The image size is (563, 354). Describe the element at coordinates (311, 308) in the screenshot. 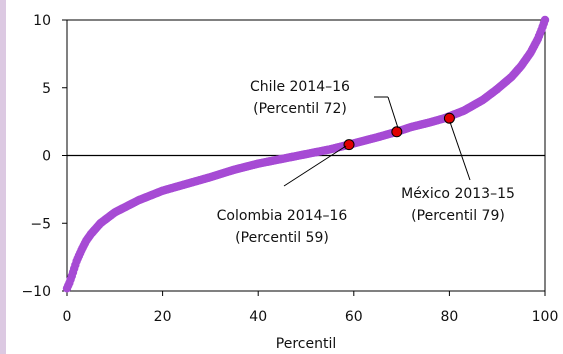

I see `x-axis-ticks: 0 20 40 60 80 100` at that location.